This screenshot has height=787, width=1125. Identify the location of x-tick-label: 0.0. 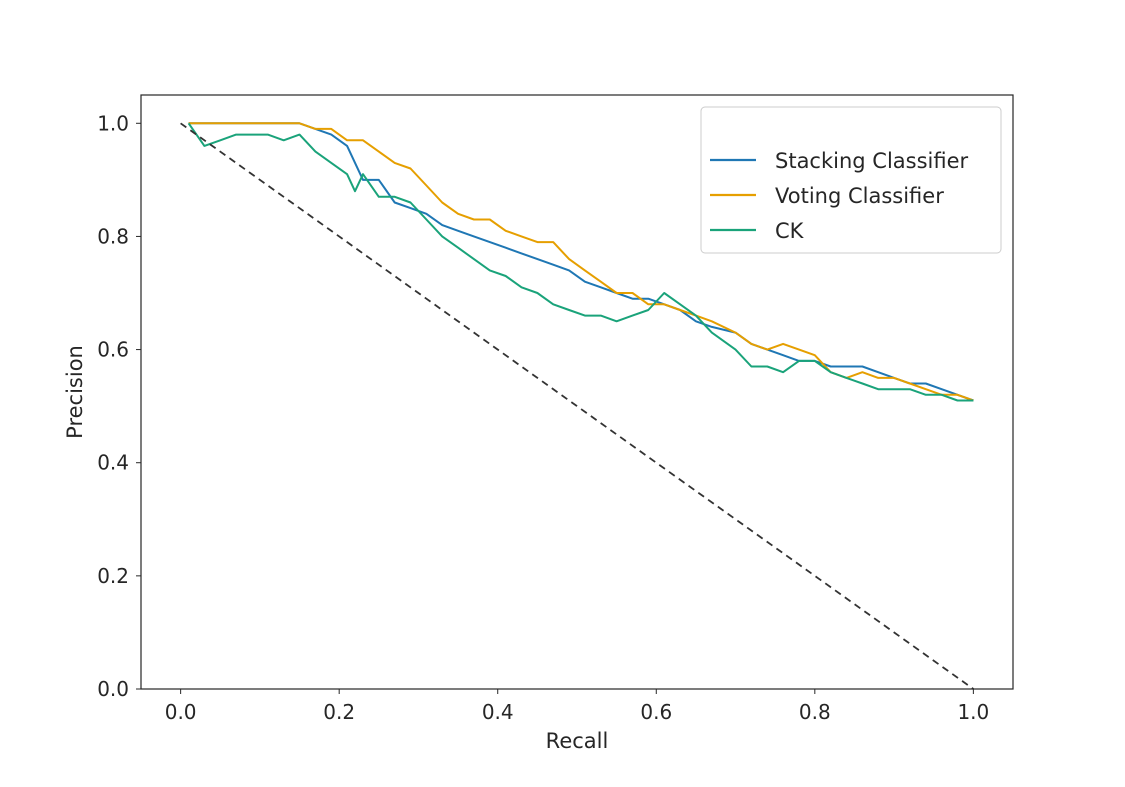
(181, 712).